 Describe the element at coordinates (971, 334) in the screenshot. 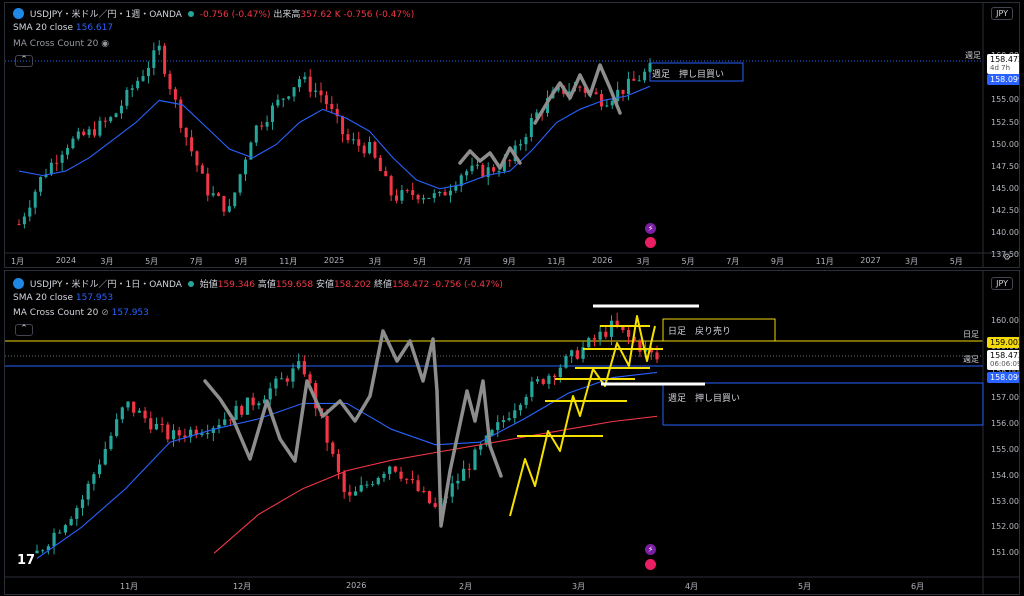

I see `daily-line-label: 日足` at that location.